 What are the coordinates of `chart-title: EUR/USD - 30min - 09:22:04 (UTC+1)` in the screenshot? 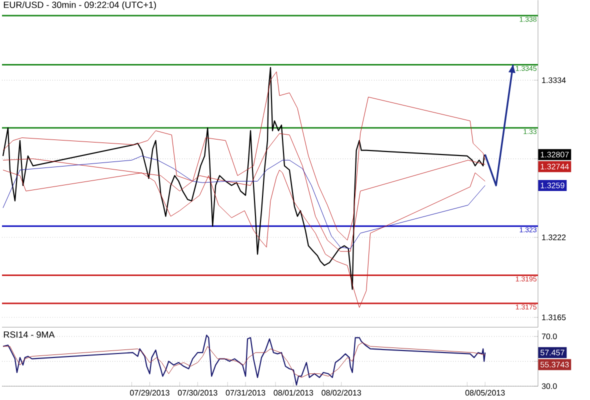 It's located at (80, 5).